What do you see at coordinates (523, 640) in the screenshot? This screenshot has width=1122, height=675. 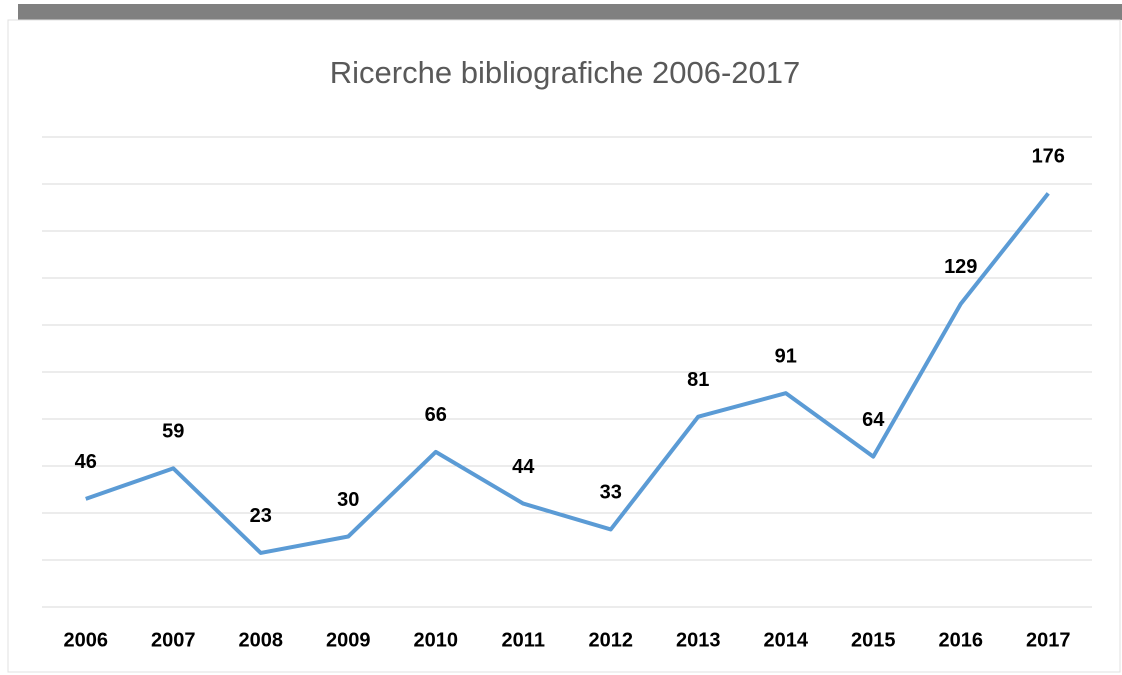 I see `x-tick-label: 2011` at bounding box center [523, 640].